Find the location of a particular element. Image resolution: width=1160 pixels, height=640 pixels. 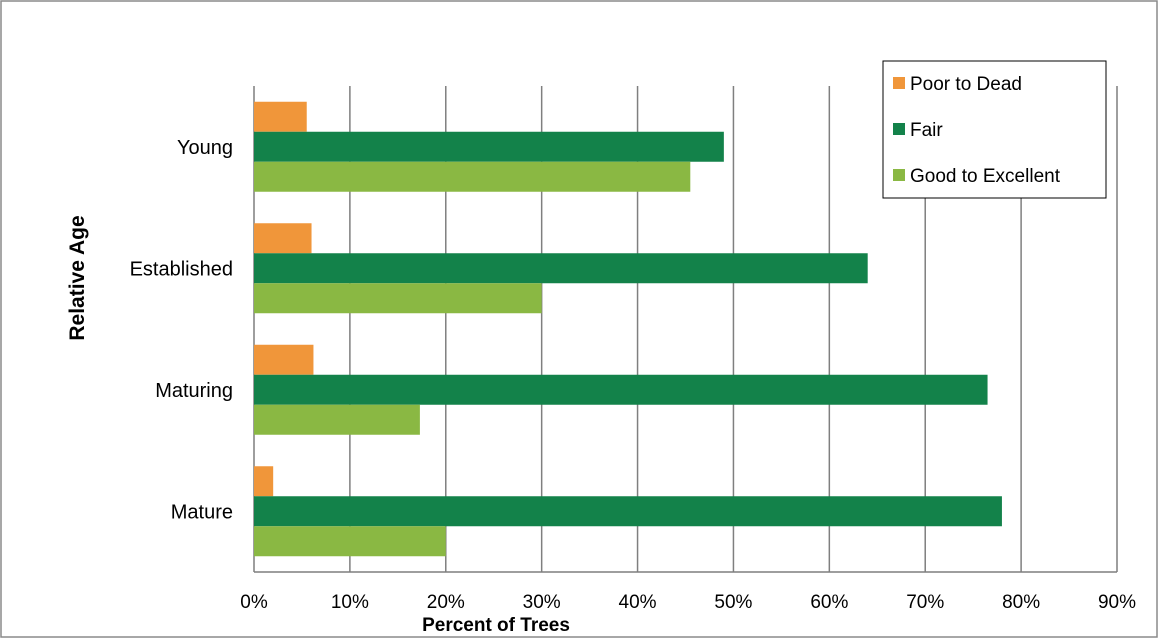

category-label: Young is located at coordinates (205, 148).